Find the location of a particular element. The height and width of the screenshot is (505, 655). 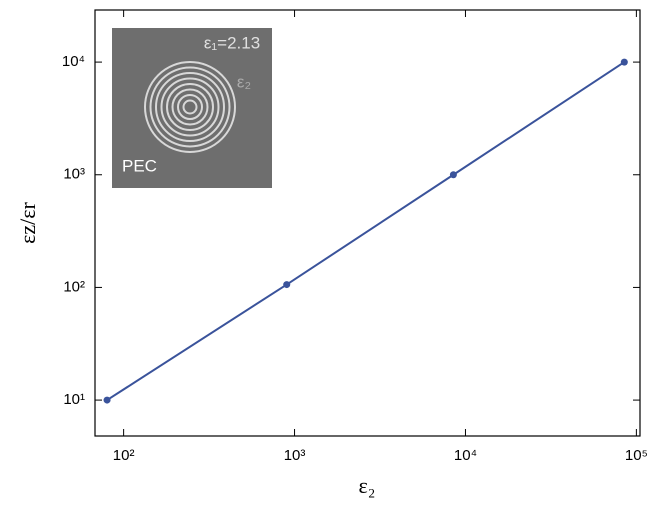

y-tick-label: 10² is located at coordinates (74, 286).